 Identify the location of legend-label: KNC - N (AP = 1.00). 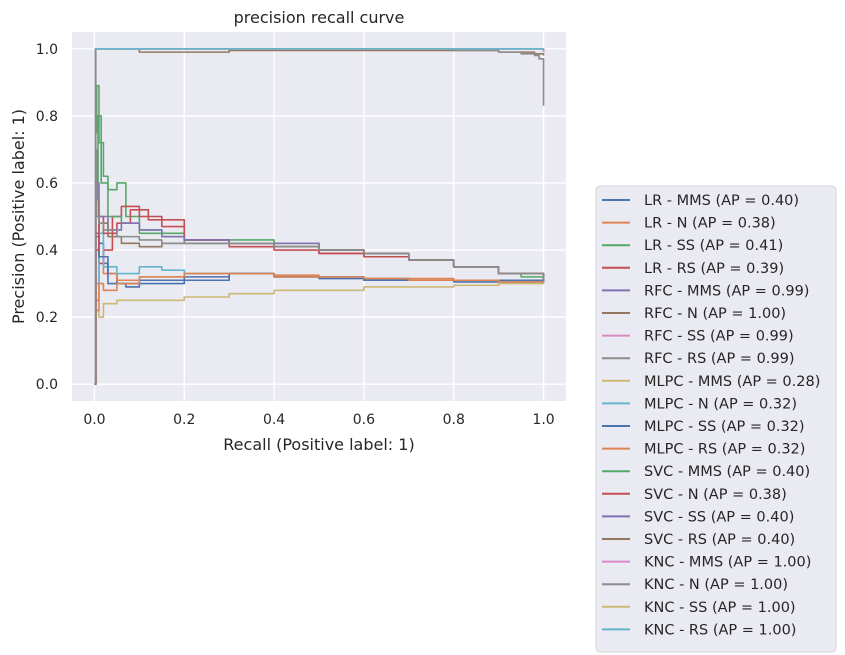
(716, 585).